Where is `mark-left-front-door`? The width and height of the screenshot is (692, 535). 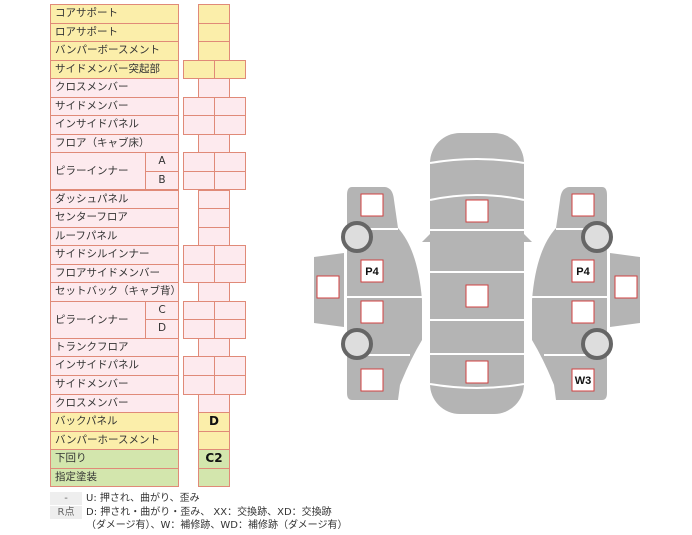 mark-left-front-door is located at coordinates (372, 271).